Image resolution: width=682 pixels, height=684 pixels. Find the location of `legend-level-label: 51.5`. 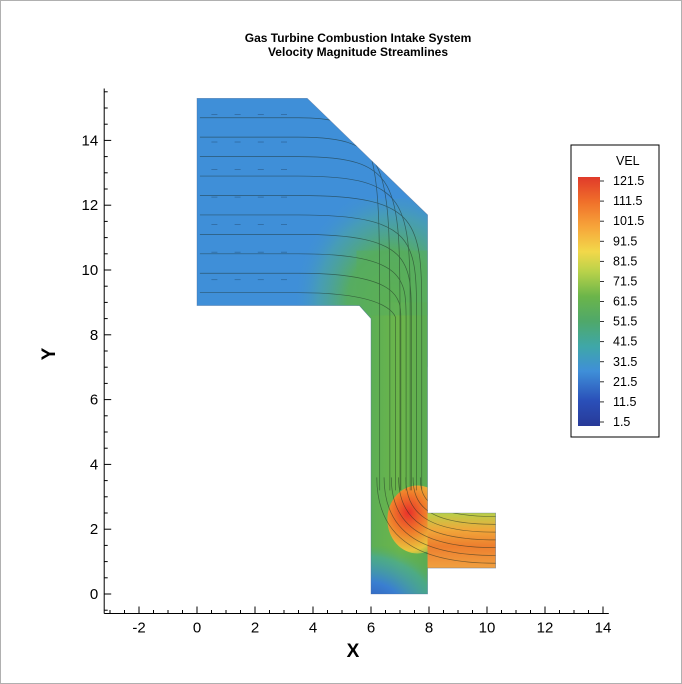

legend-level-label: 51.5 is located at coordinates (625, 322).